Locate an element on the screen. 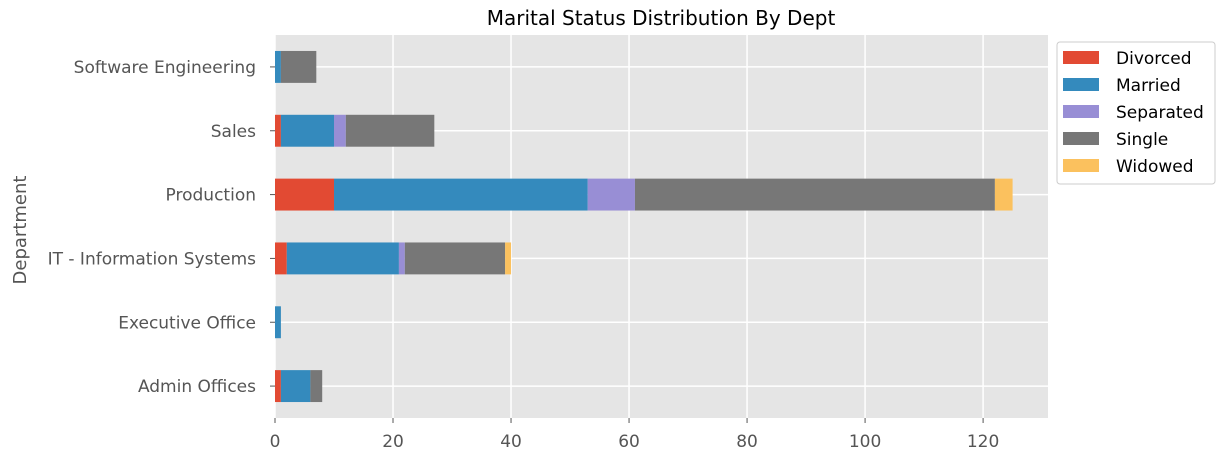  y-axis-title: Department is located at coordinates (20, 230).